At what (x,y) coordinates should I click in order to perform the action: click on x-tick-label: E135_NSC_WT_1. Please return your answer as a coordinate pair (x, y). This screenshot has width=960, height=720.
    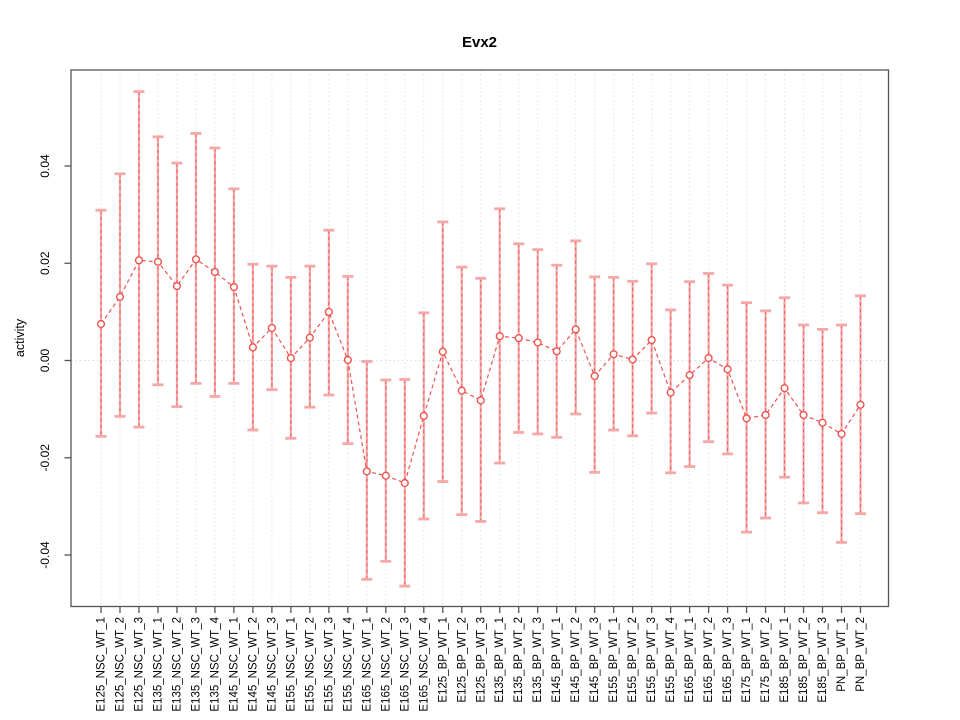
    Looking at the image, I should click on (158, 664).